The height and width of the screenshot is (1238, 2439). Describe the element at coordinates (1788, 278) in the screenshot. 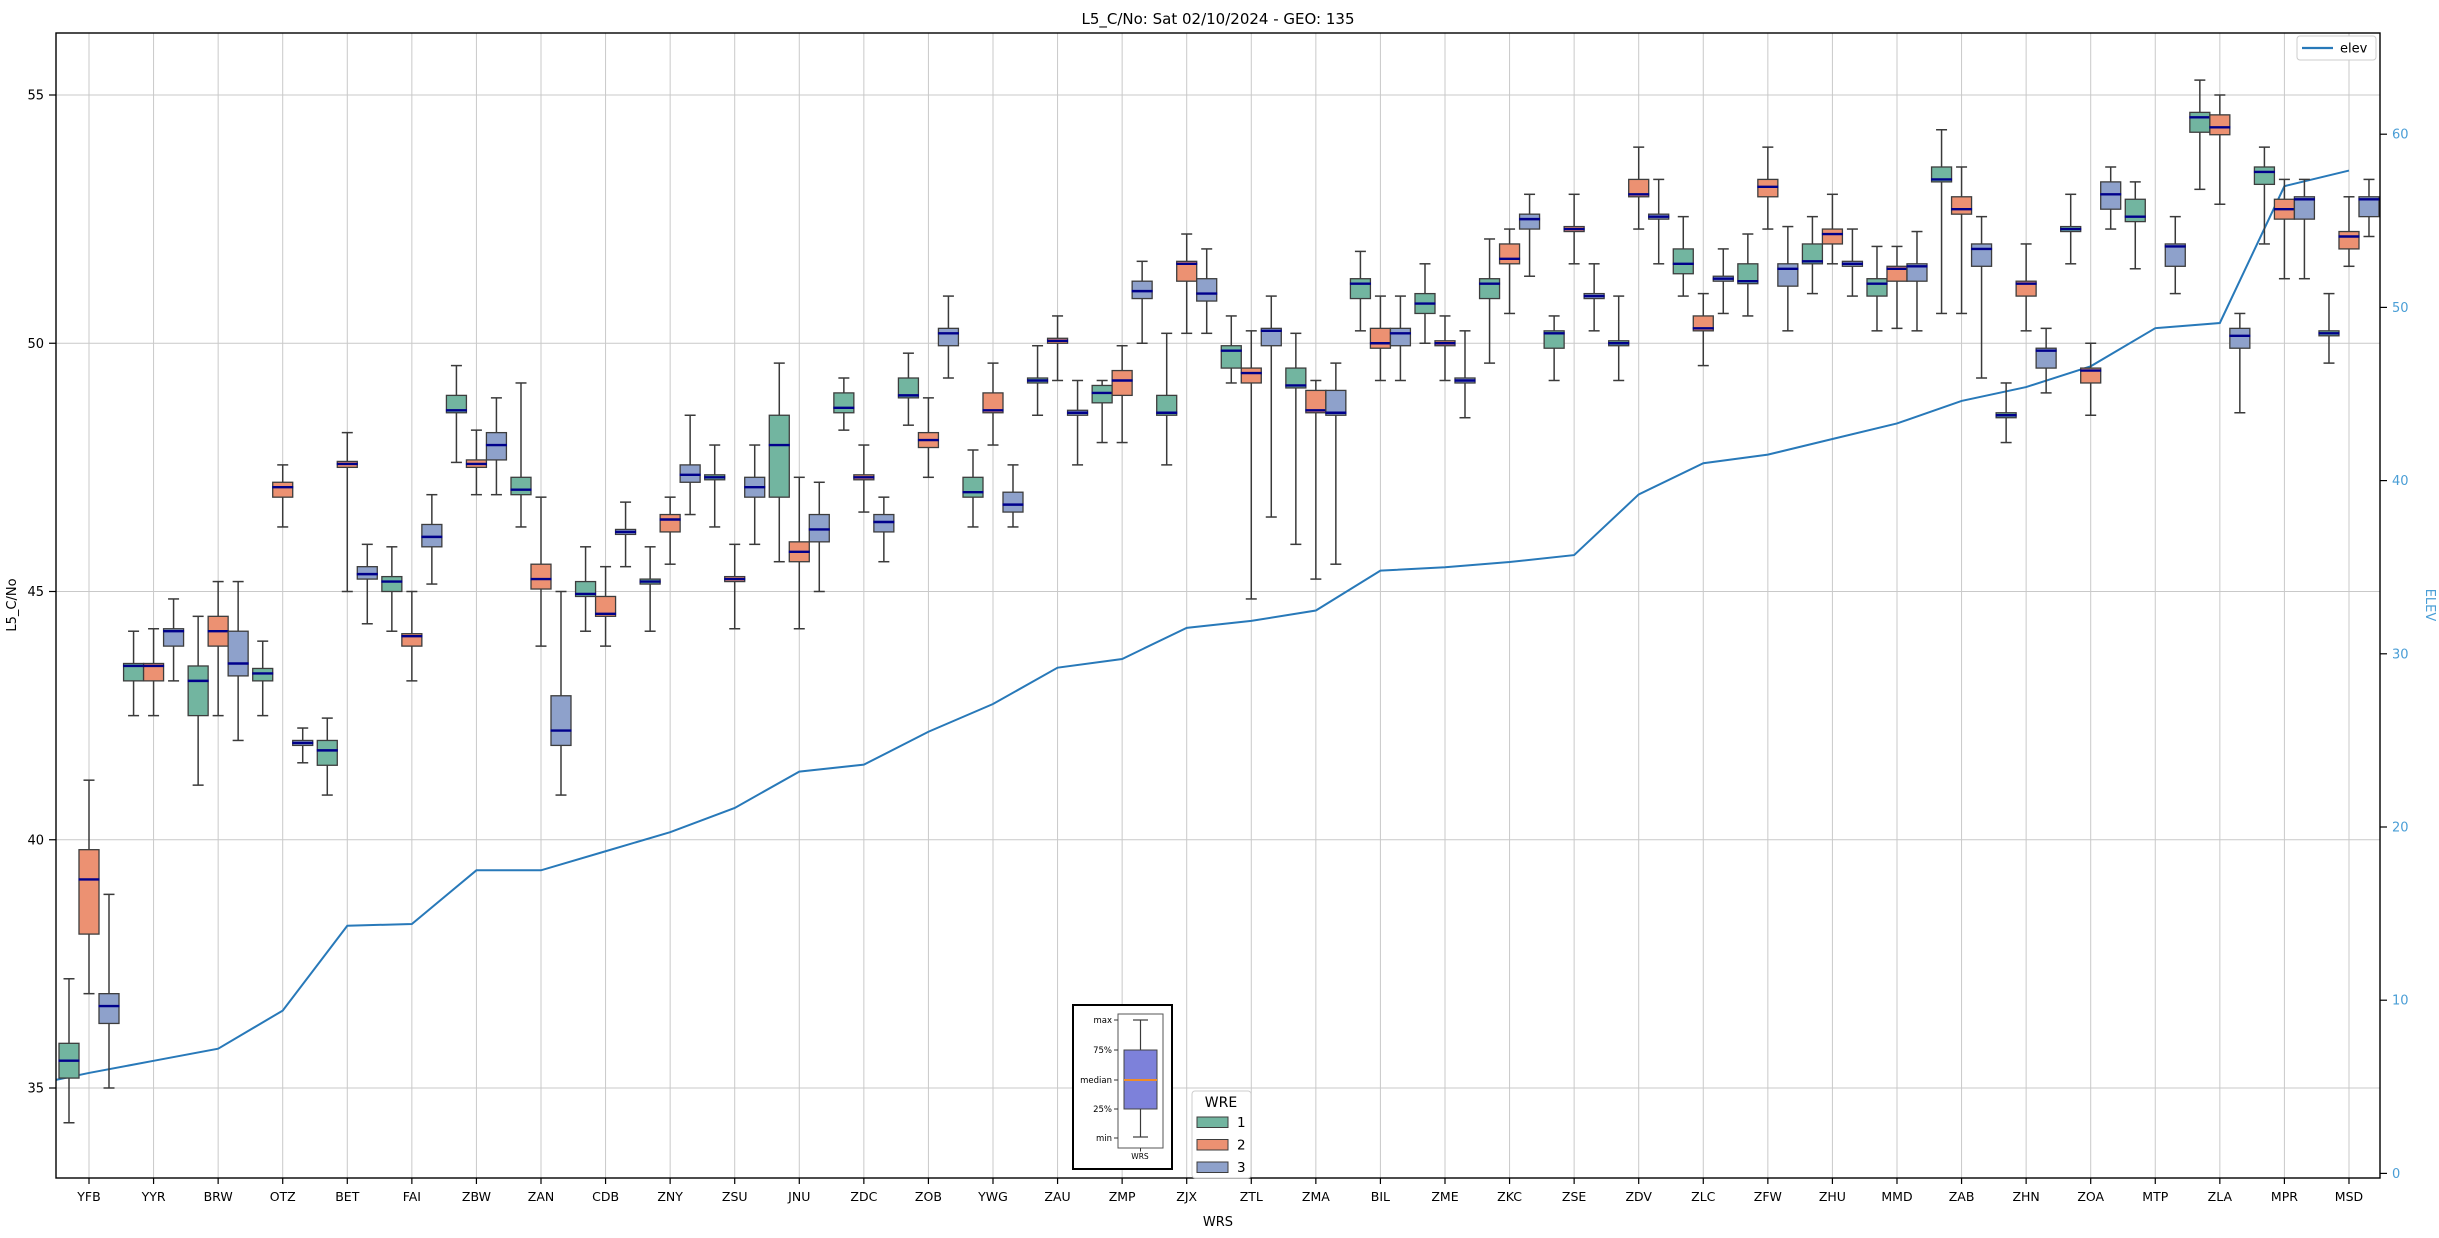

I see `box-ZFW-wre3` at that location.